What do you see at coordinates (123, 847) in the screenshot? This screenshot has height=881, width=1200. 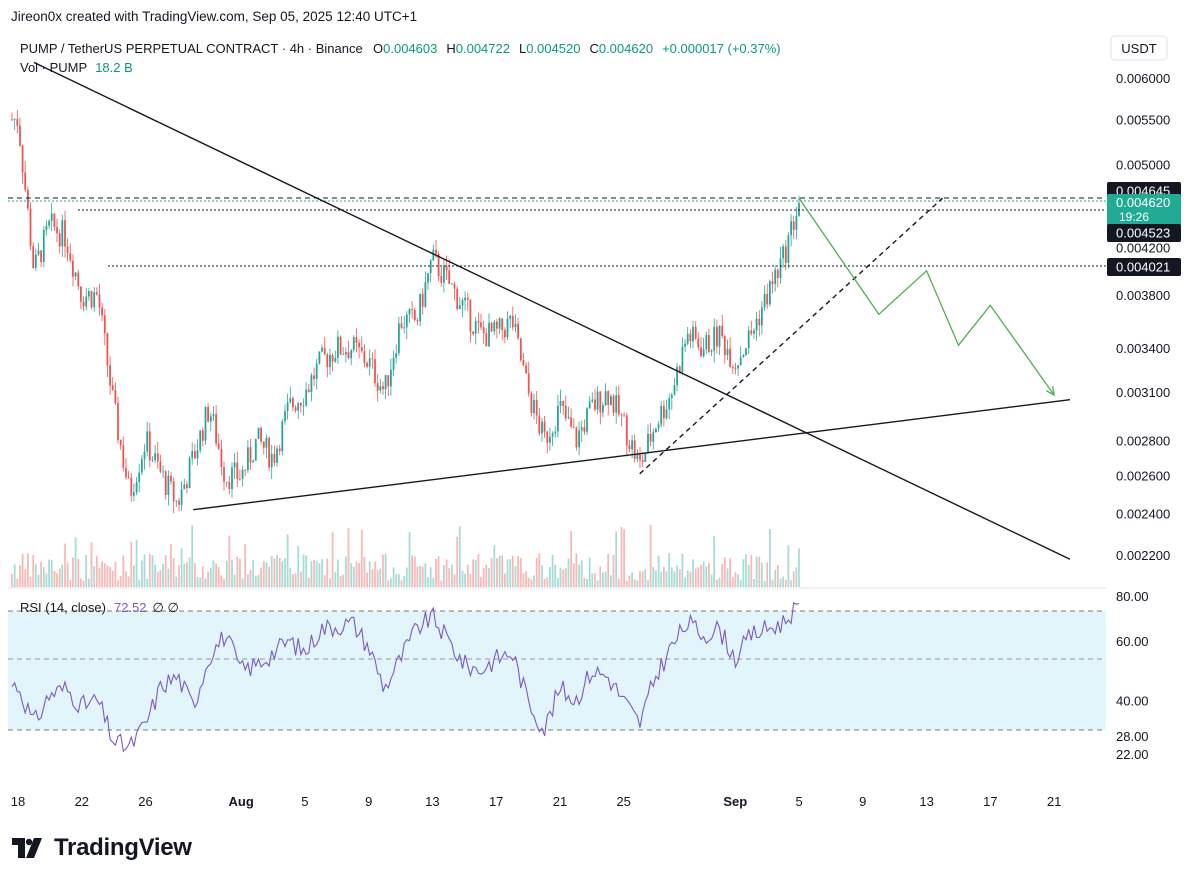 I see `tradingview-logo-text: TradingView` at bounding box center [123, 847].